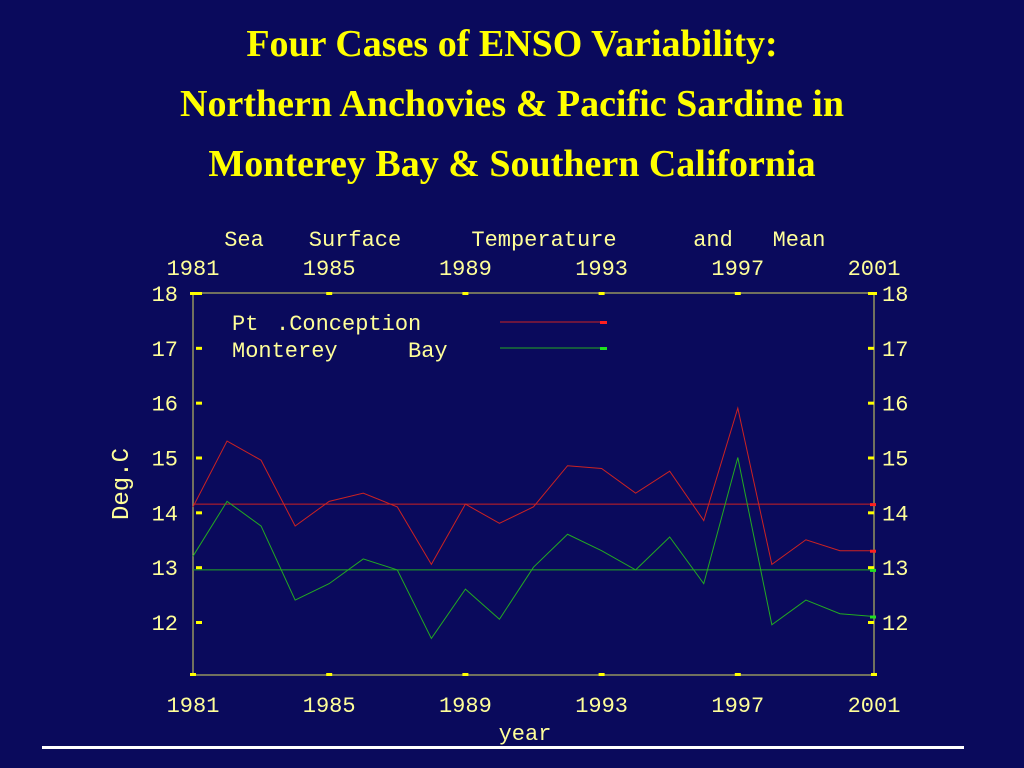 The width and height of the screenshot is (1024, 768). What do you see at coordinates (165, 624) in the screenshot?
I see `y-tick-label-left: 12` at bounding box center [165, 624].